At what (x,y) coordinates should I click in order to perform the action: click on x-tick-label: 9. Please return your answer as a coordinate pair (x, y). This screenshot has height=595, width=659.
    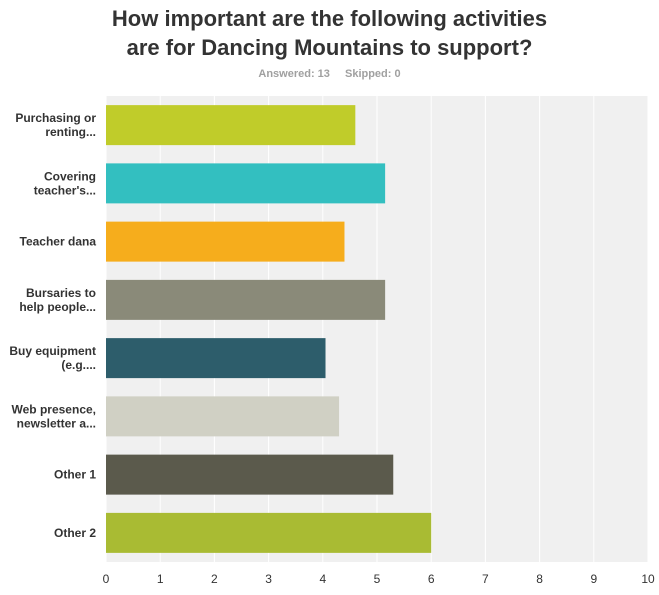
    Looking at the image, I should click on (593, 579).